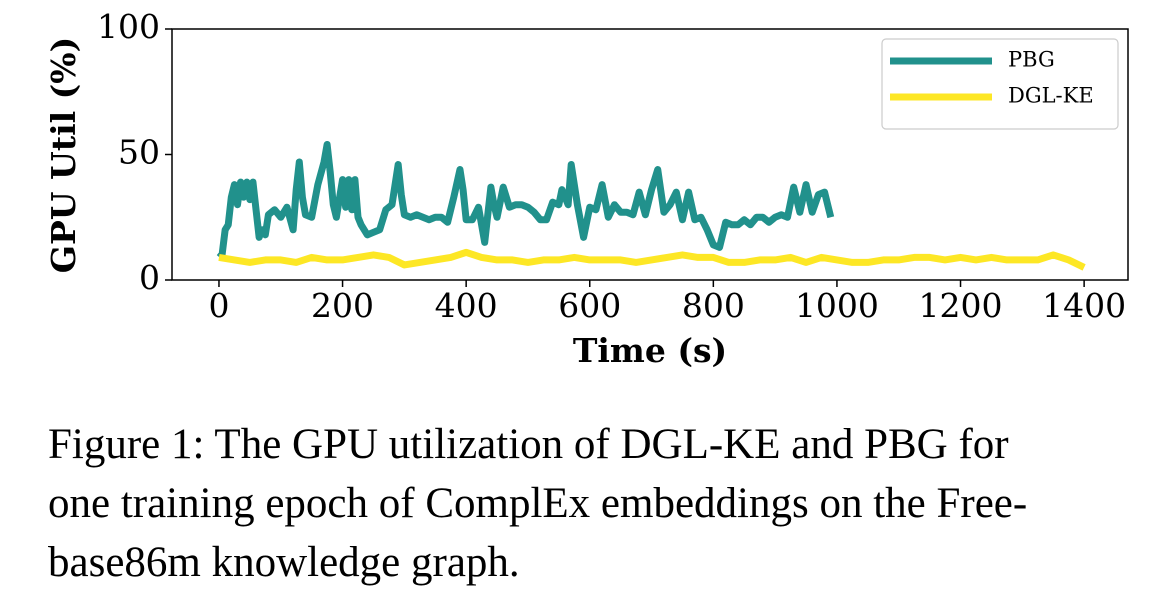 This screenshot has width=1168, height=614. I want to click on caption-line: base86m knowledge graph., so click(284, 562).